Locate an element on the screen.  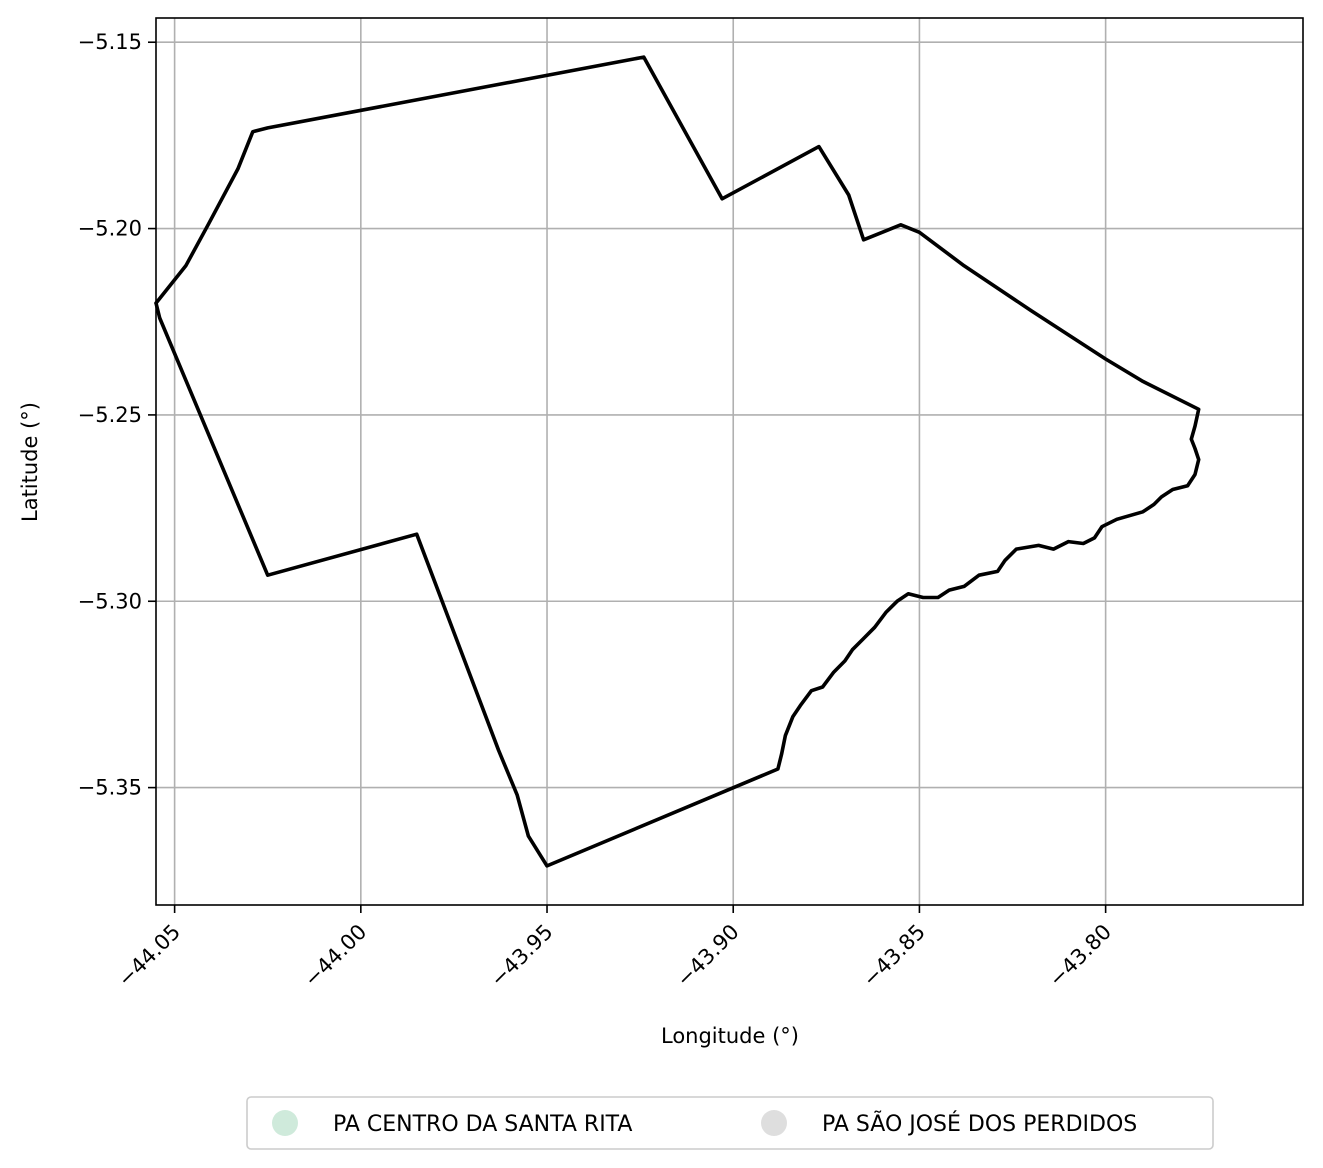
x-tick-label: −43.85 is located at coordinates (894, 956).